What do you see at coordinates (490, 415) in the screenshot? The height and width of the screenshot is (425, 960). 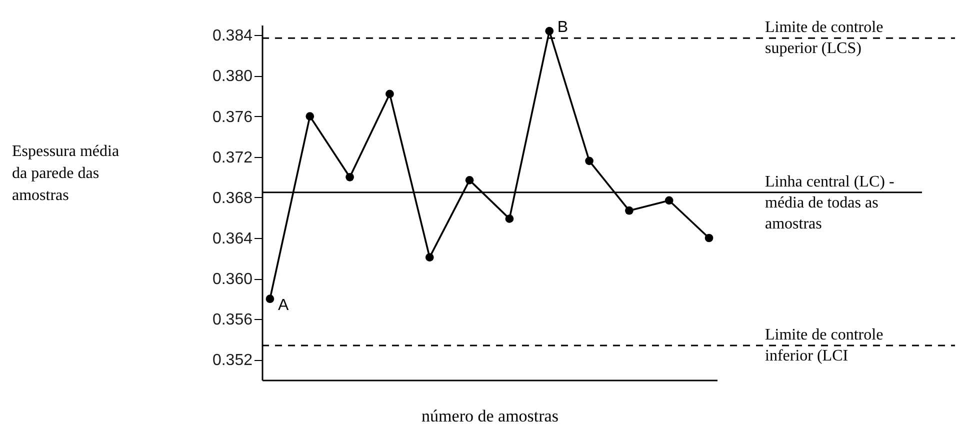 I see `x-axis-title: número de amostras` at bounding box center [490, 415].